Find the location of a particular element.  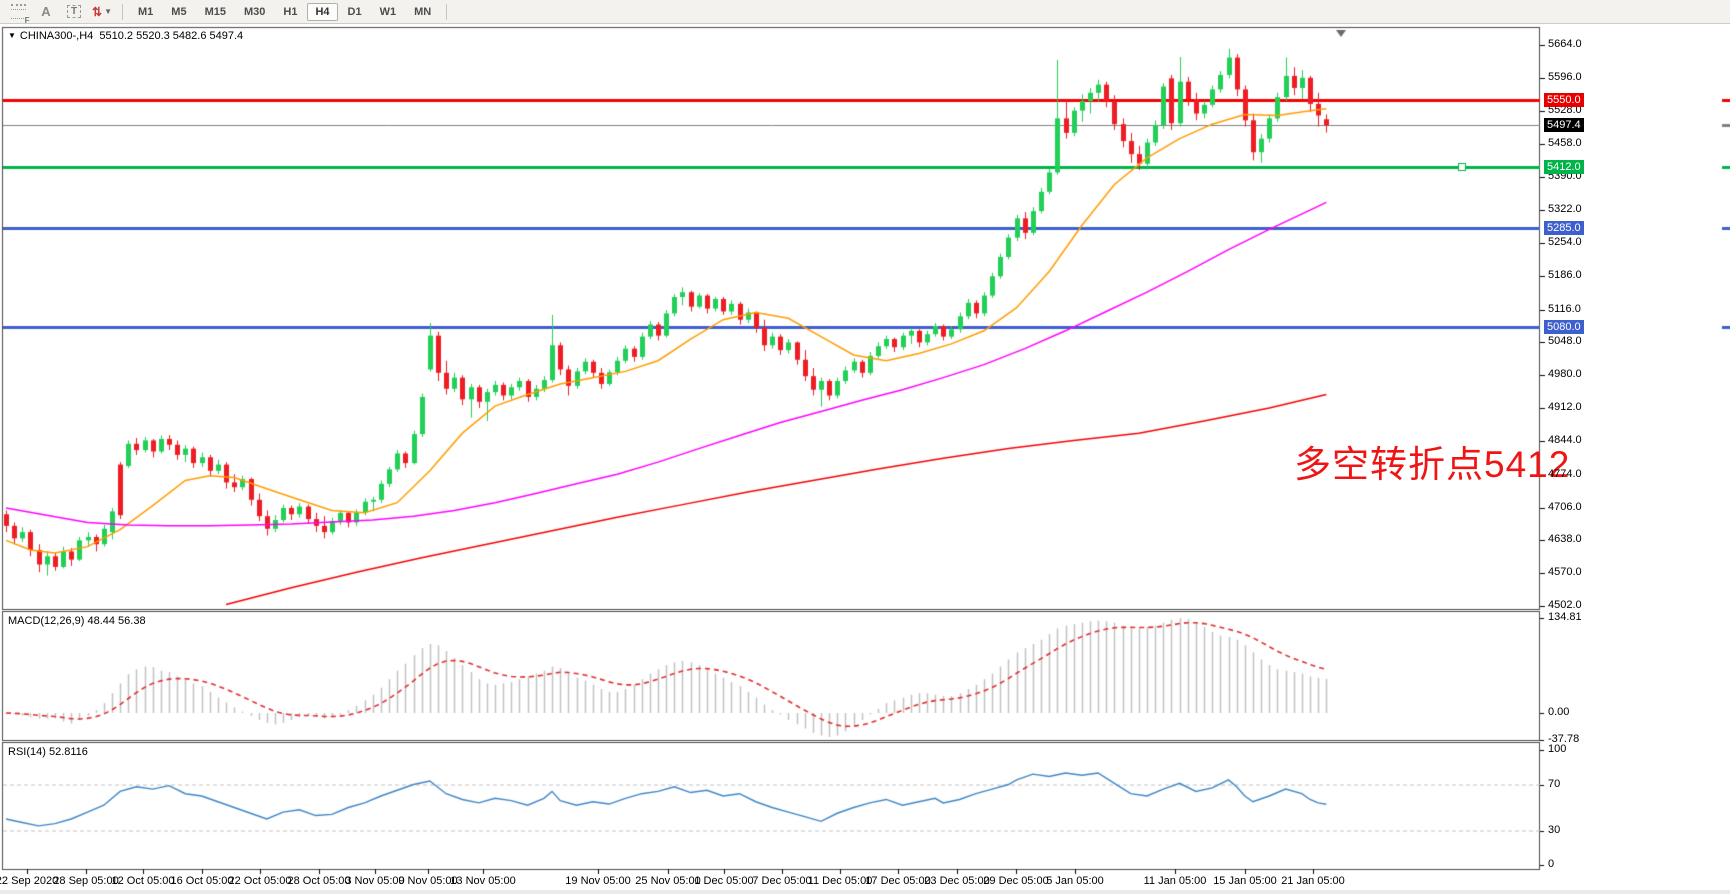

time-axis-label: 3 Nov 05:00 is located at coordinates (375, 881).